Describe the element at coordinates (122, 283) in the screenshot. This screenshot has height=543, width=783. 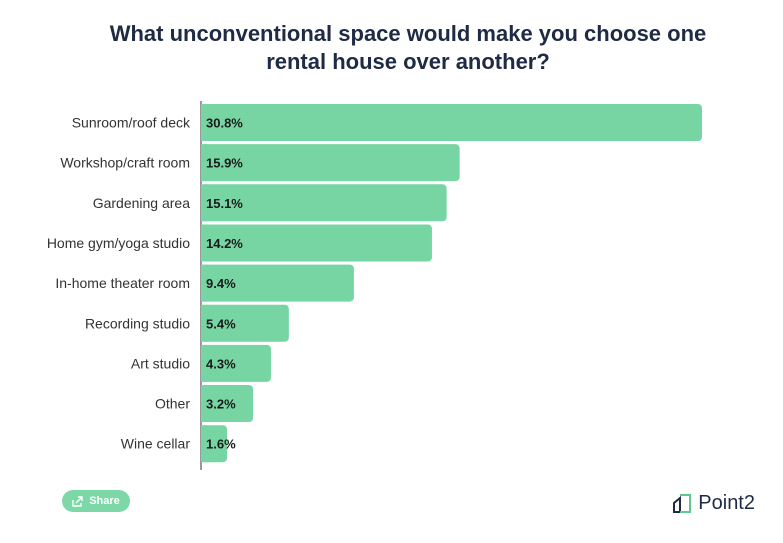
I see `category-label: In-home theater room` at that location.